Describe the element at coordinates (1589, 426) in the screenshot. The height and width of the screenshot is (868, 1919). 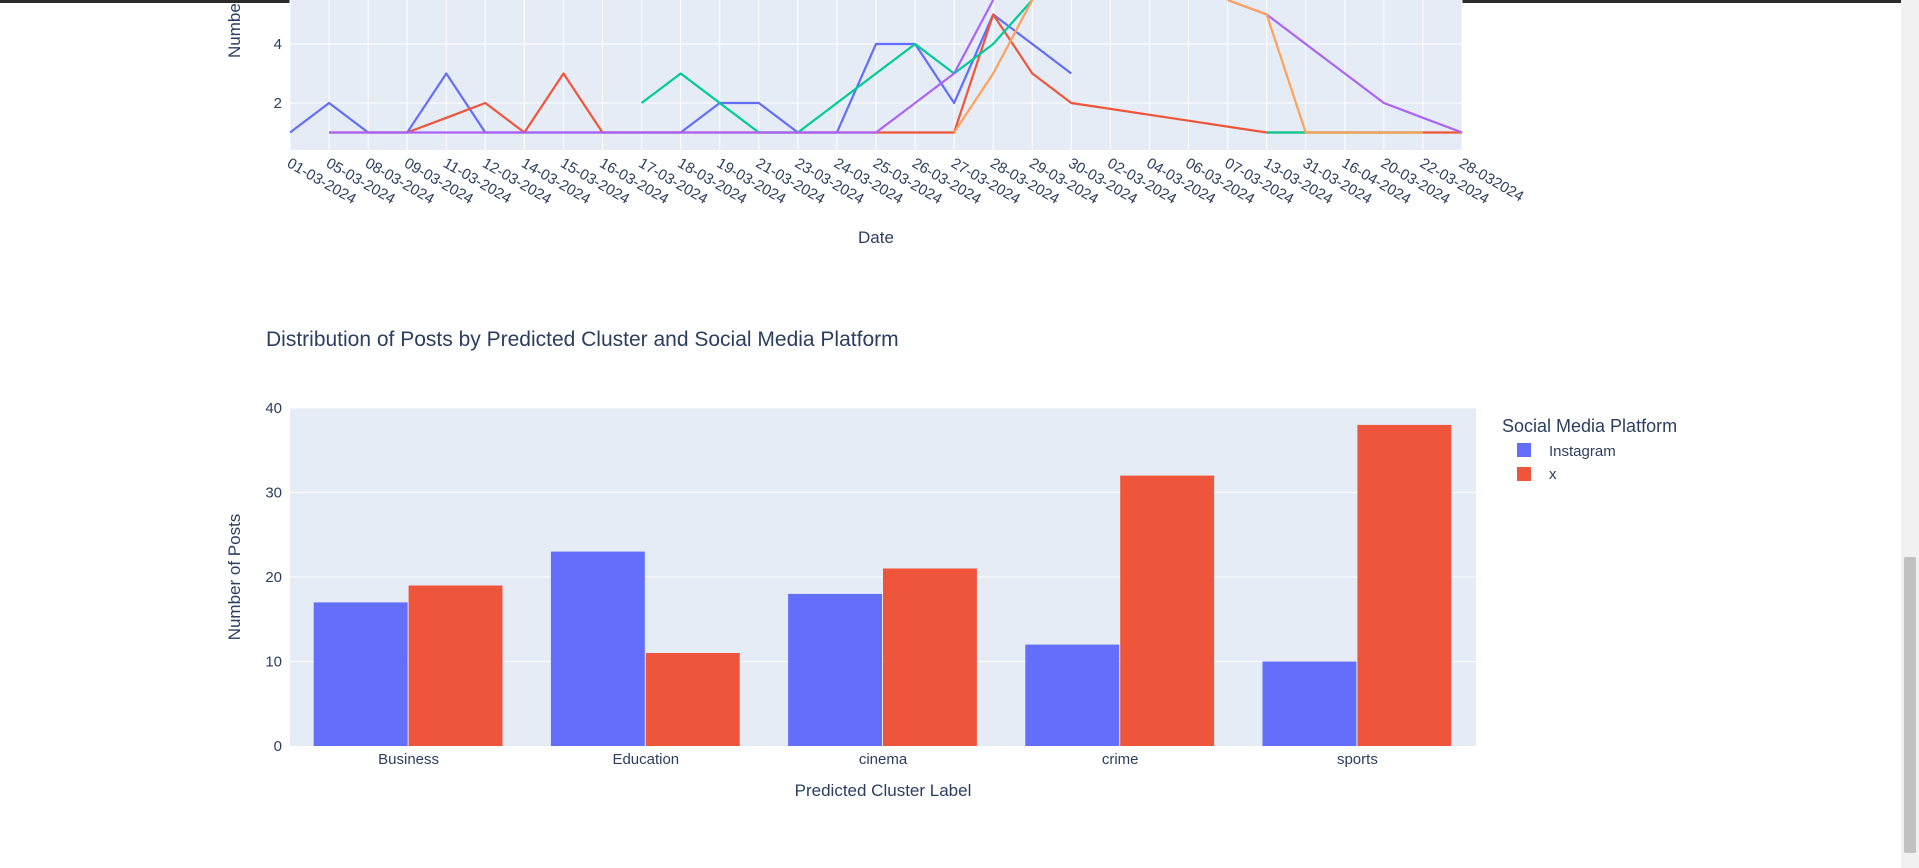
I see `legend-title: Social Media Platform` at that location.